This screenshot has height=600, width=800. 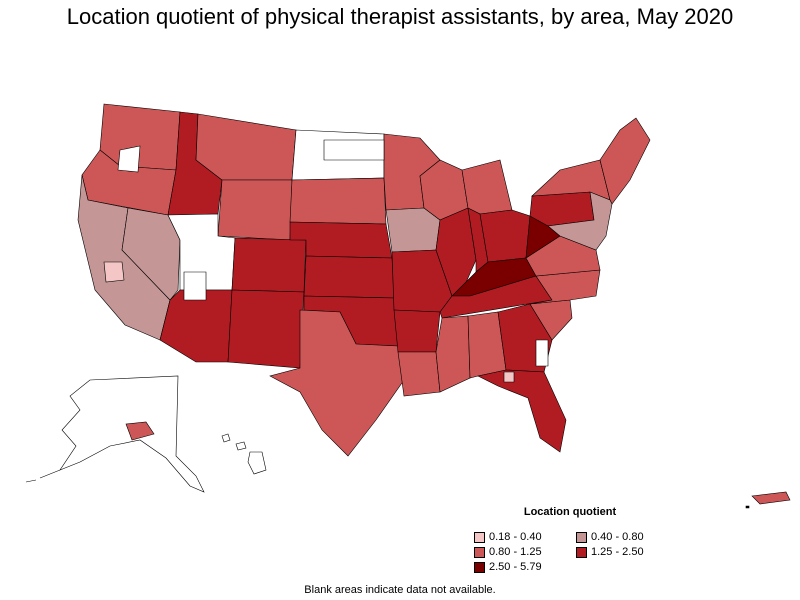 What do you see at coordinates (522, 411) in the screenshot?
I see `region-florida` at bounding box center [522, 411].